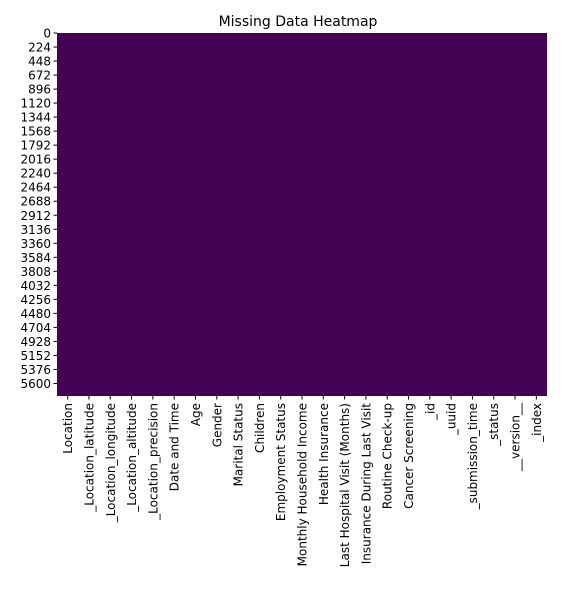  What do you see at coordinates (35, 104) in the screenshot?
I see `y-tick-label: 1120` at bounding box center [35, 104].